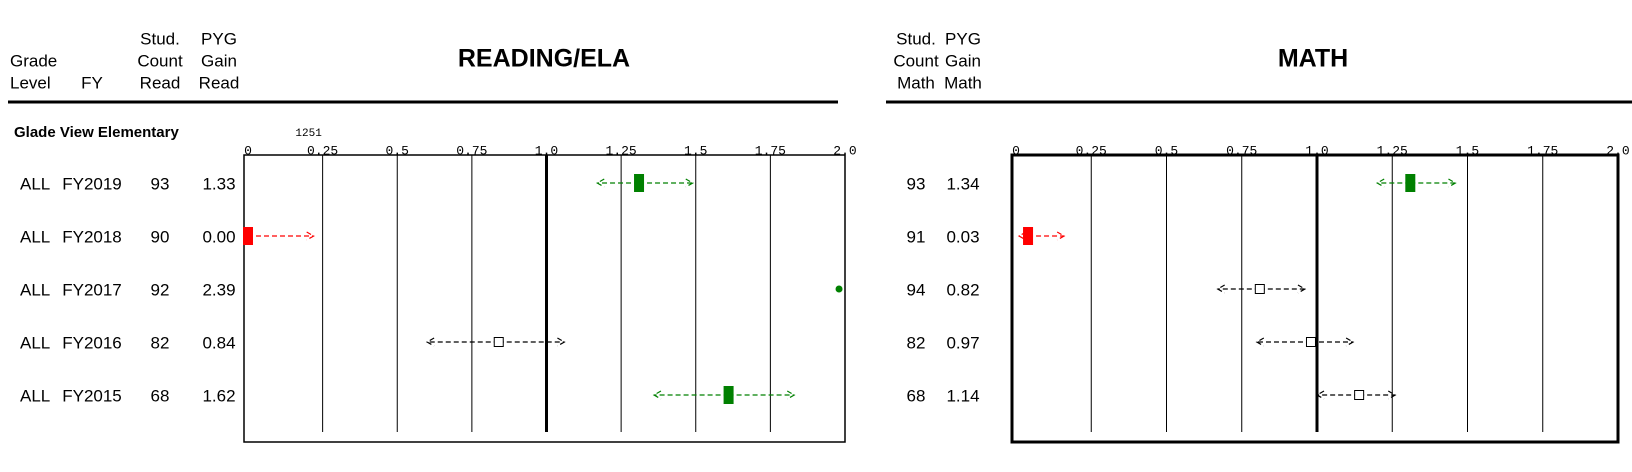  I want to click on cell: 0.97, so click(962, 342).